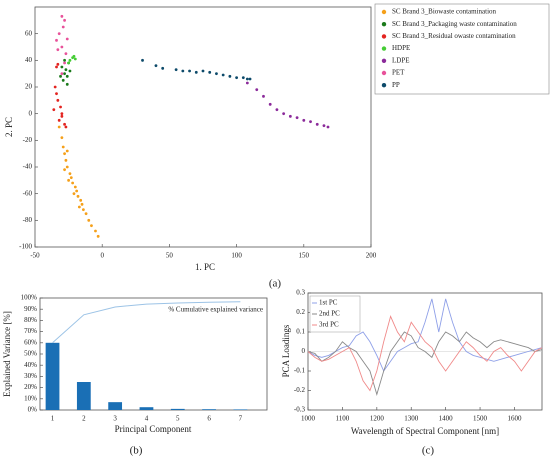  What do you see at coordinates (28, 193) in the screenshot?
I see `y-tick-label: -60` at bounding box center [28, 193].